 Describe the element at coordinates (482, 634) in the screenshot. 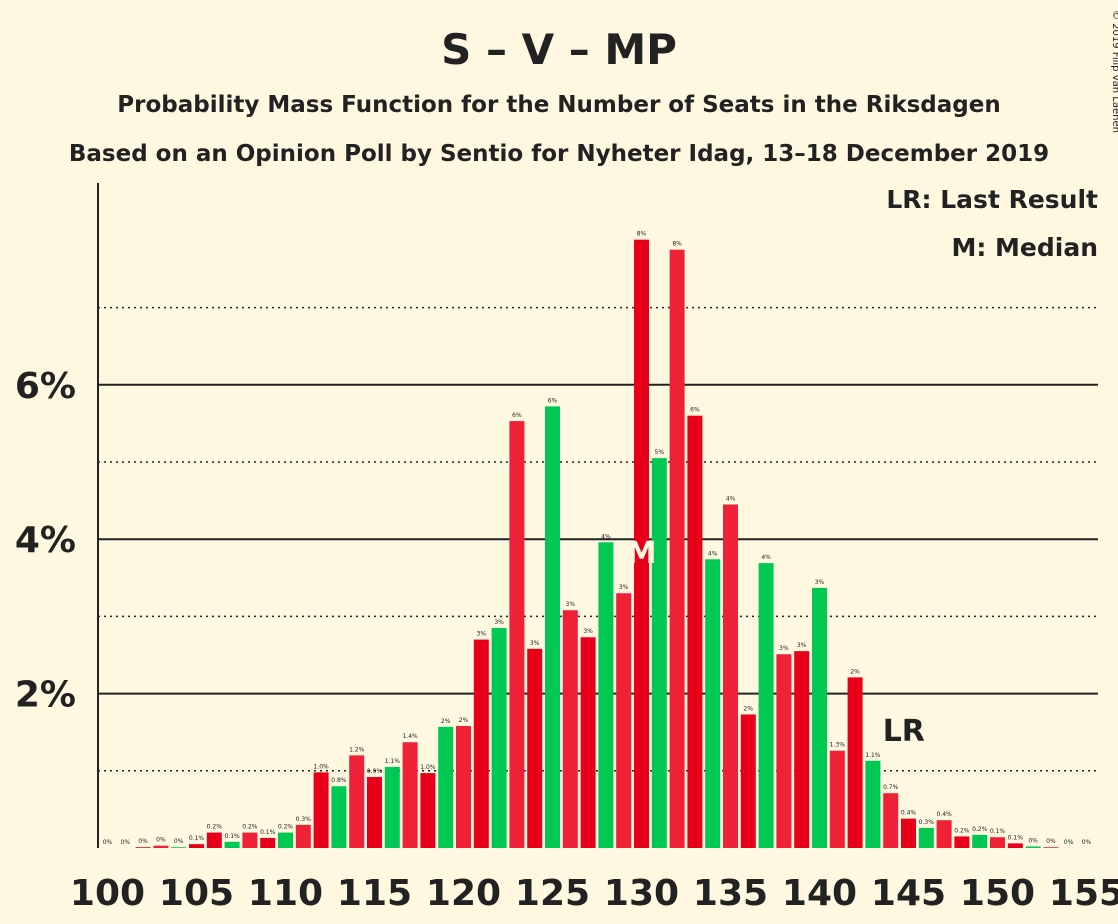

I see `bar-label-seat-121: 3%` at that location.